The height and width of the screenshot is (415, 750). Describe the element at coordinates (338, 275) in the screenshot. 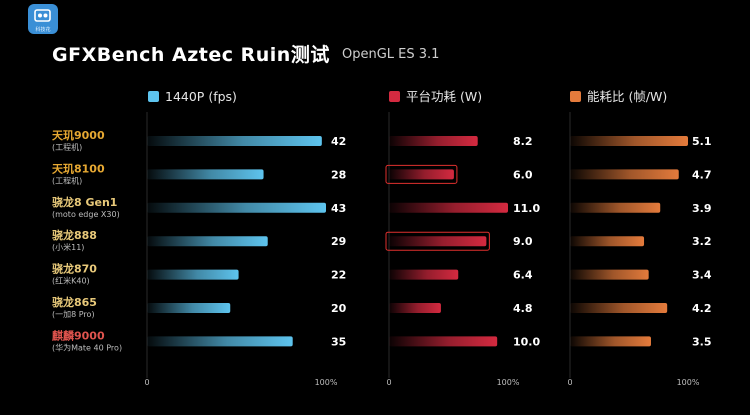

I see `data-label: 22` at that location.